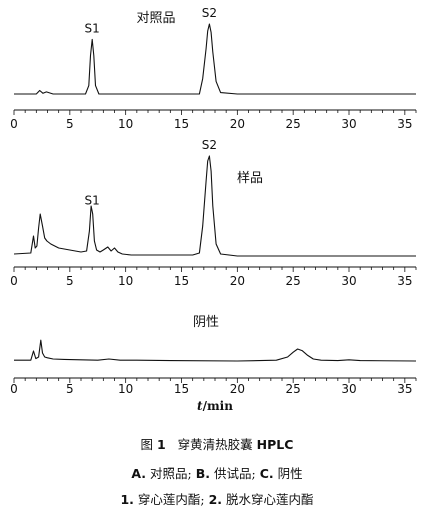 Image resolution: width=434 pixels, height=513 pixels. I want to click on panel-title-1: 对照品, so click(155, 18).